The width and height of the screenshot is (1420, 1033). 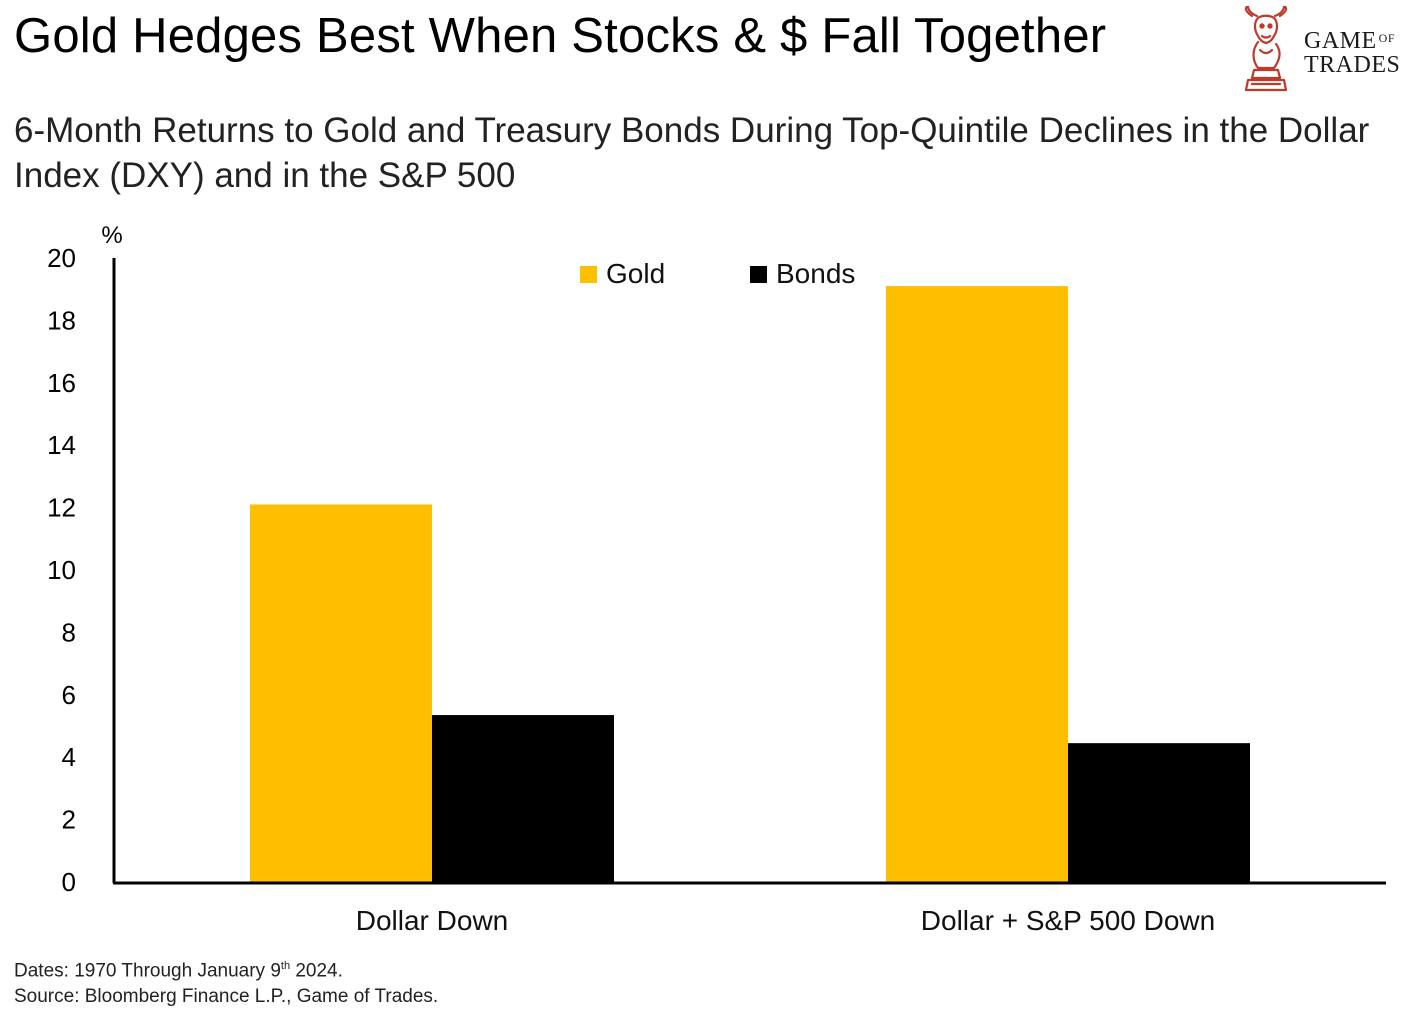 What do you see at coordinates (61, 508) in the screenshot?
I see `y-tick-label: 12` at bounding box center [61, 508].